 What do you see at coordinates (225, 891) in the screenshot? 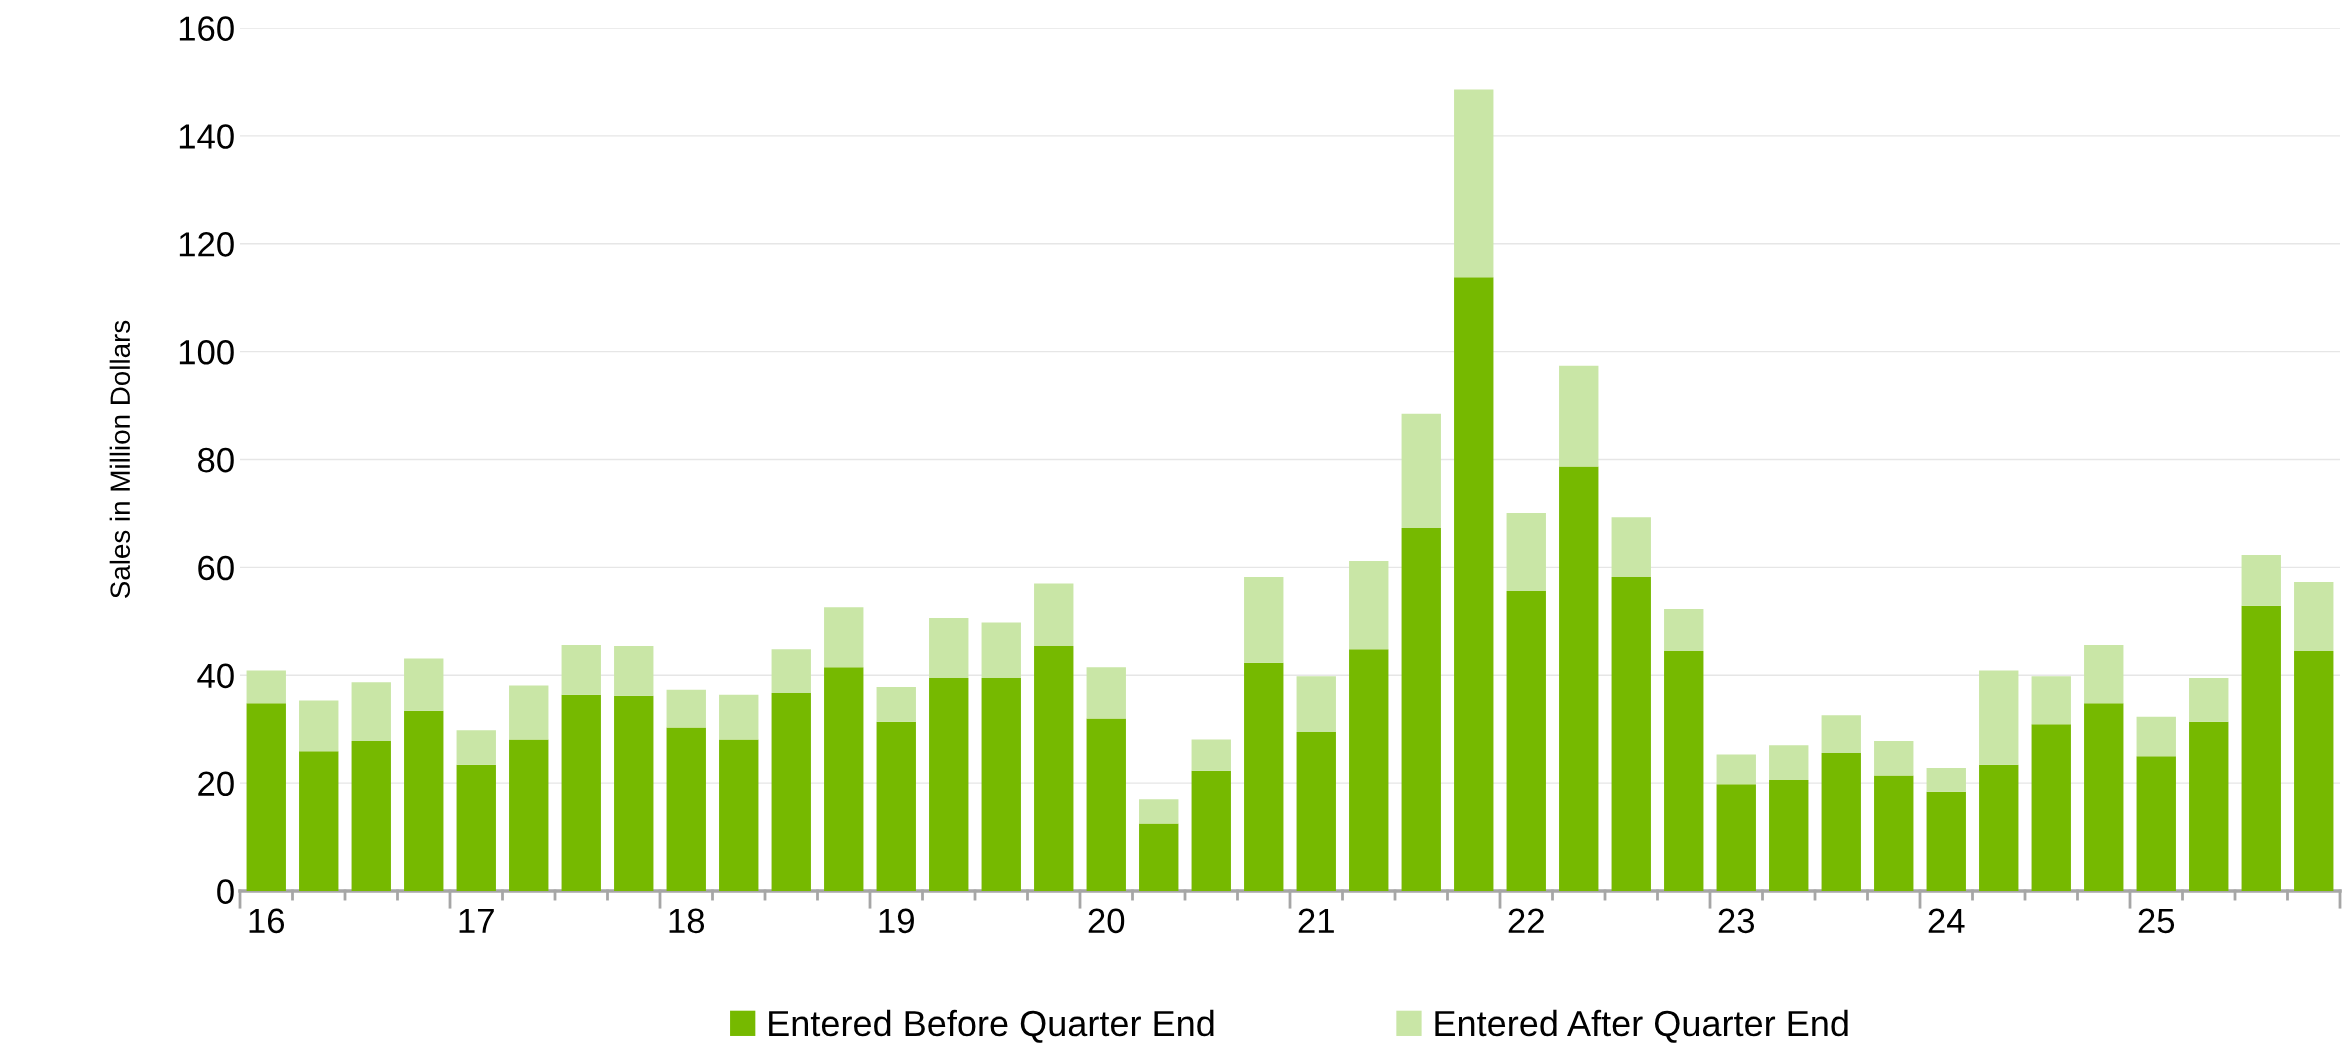
I see `y-tick-label: 0` at bounding box center [225, 891].